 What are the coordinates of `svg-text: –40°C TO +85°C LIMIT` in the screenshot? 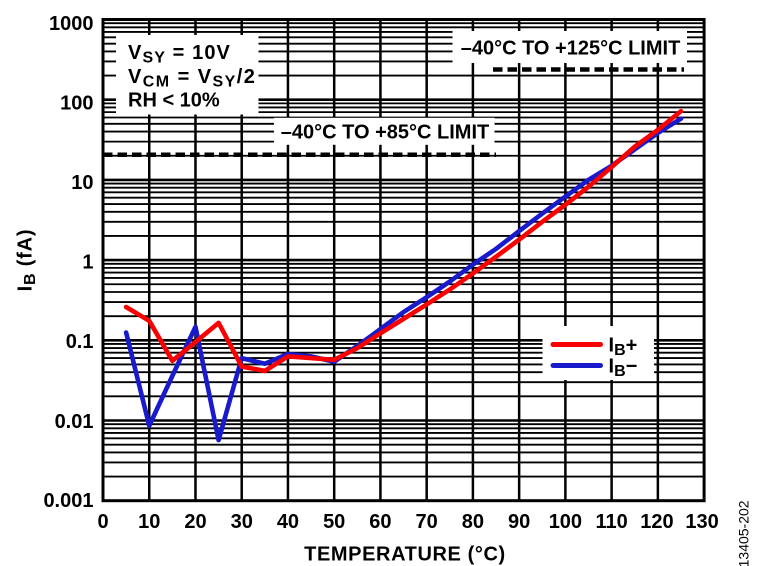 It's located at (385, 133).